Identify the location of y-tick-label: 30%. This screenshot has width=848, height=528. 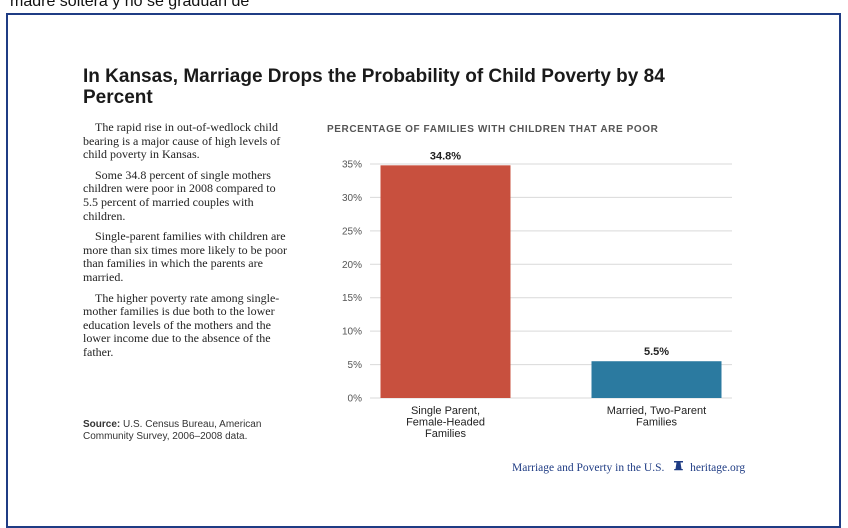
(352, 198).